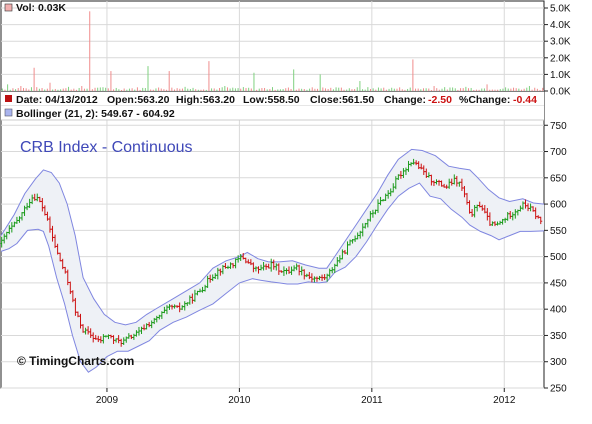 The image size is (592, 424). What do you see at coordinates (541, 220) in the screenshot?
I see `price-bar` at bounding box center [541, 220].